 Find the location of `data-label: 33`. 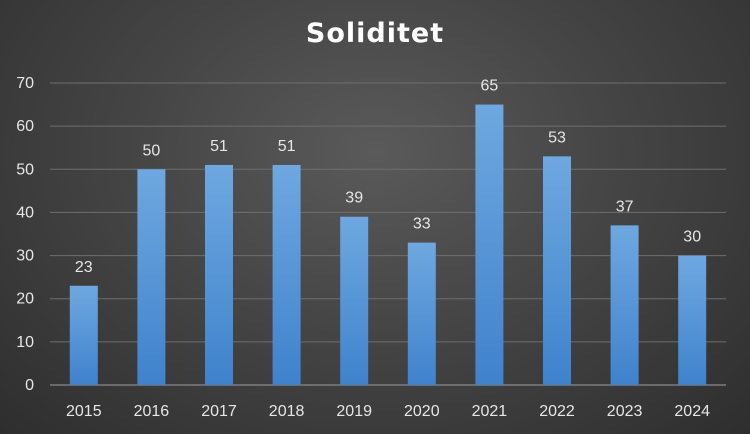

data-label: 33 is located at coordinates (422, 224).